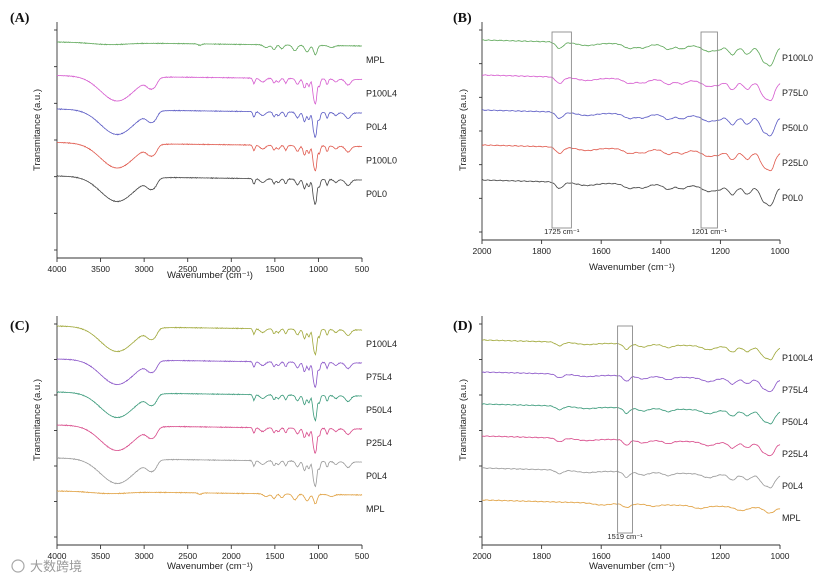 The image size is (829, 576). What do you see at coordinates (631, 123) in the screenshot?
I see `series-line-p50l0` at bounding box center [631, 123].